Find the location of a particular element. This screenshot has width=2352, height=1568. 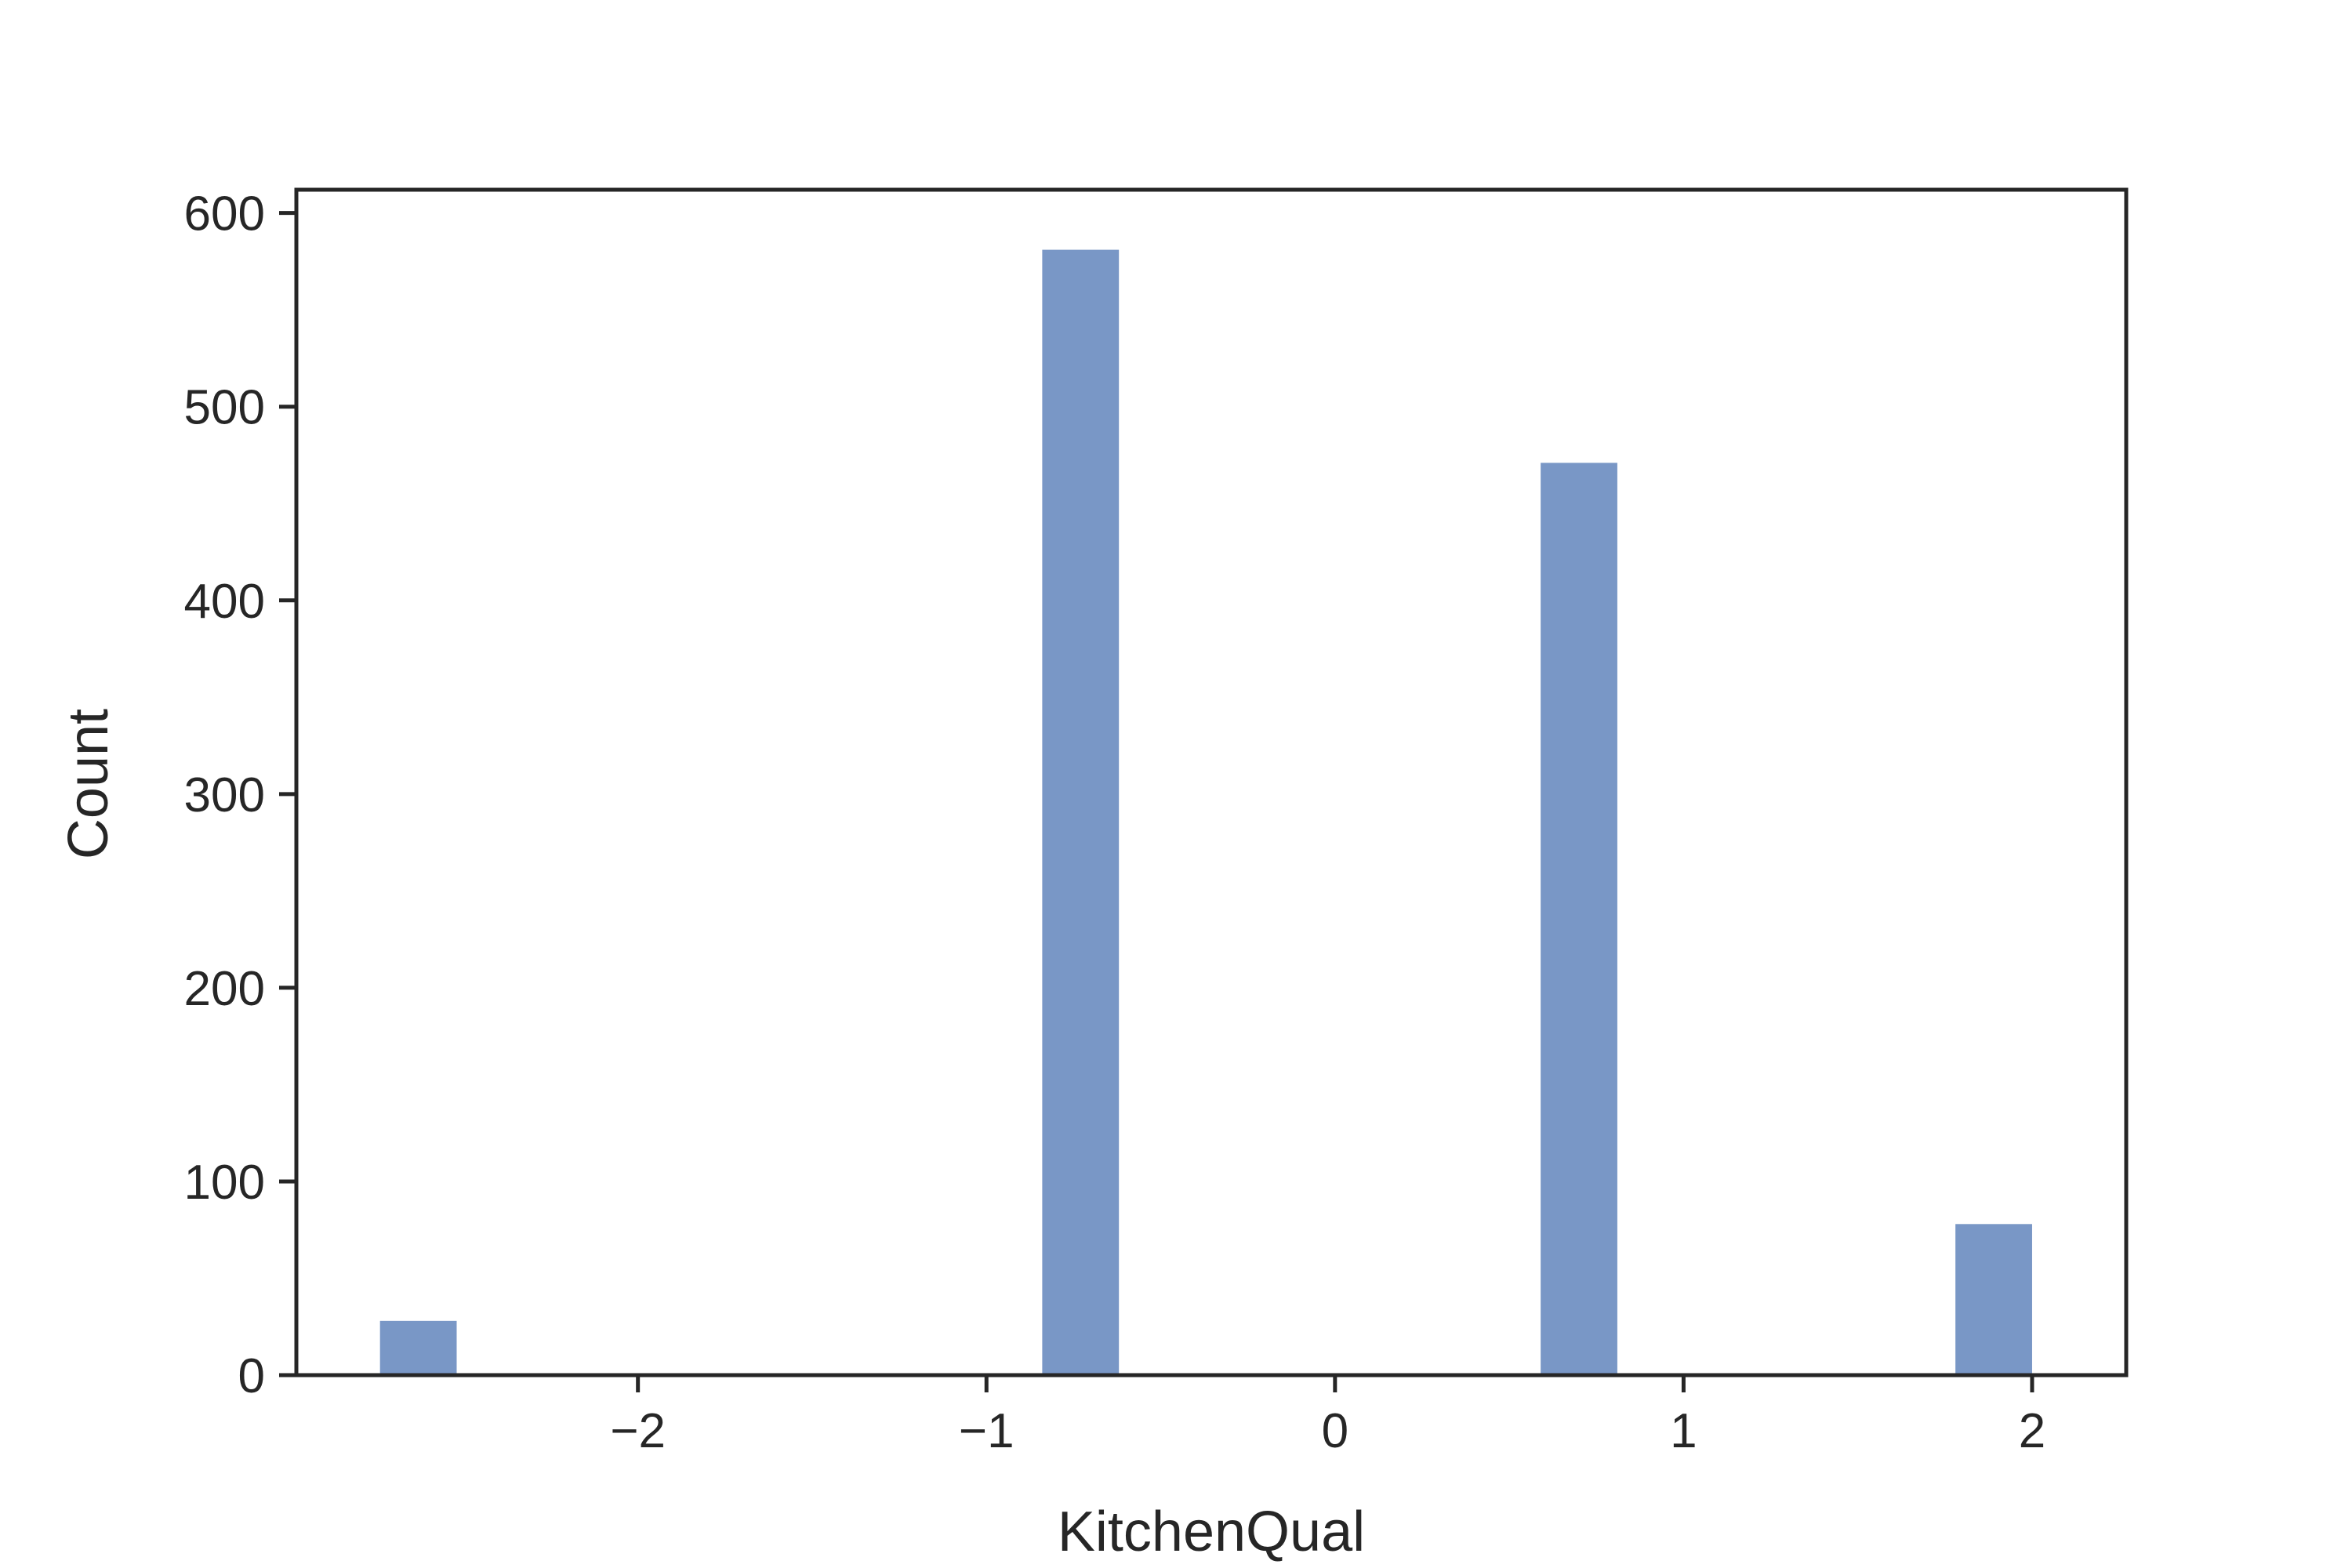

x-tick-label: 1 is located at coordinates (1683, 1431).